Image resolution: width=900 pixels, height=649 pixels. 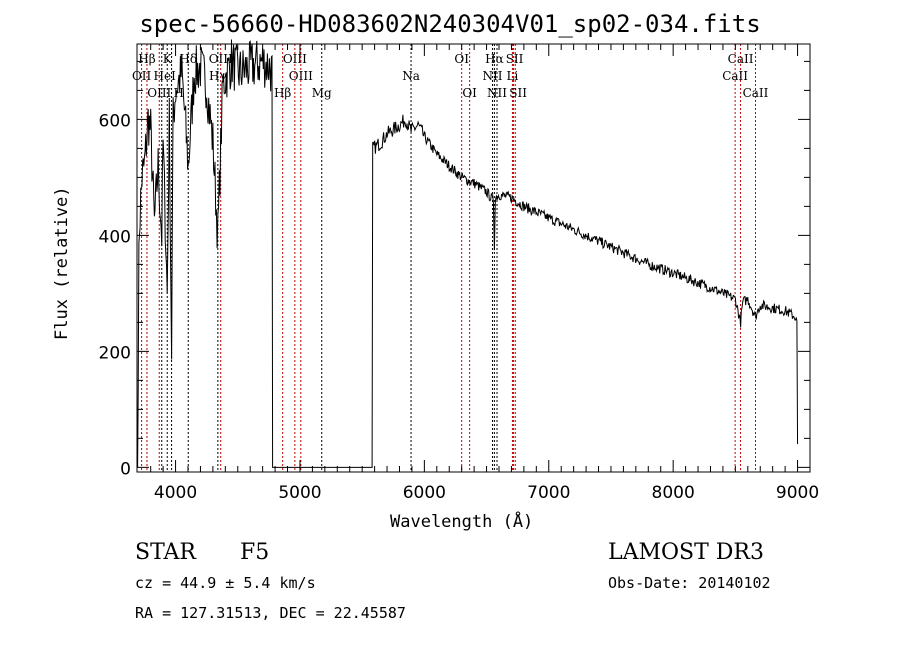 I want to click on spectral-line-label: HeI, so click(x=165, y=76).